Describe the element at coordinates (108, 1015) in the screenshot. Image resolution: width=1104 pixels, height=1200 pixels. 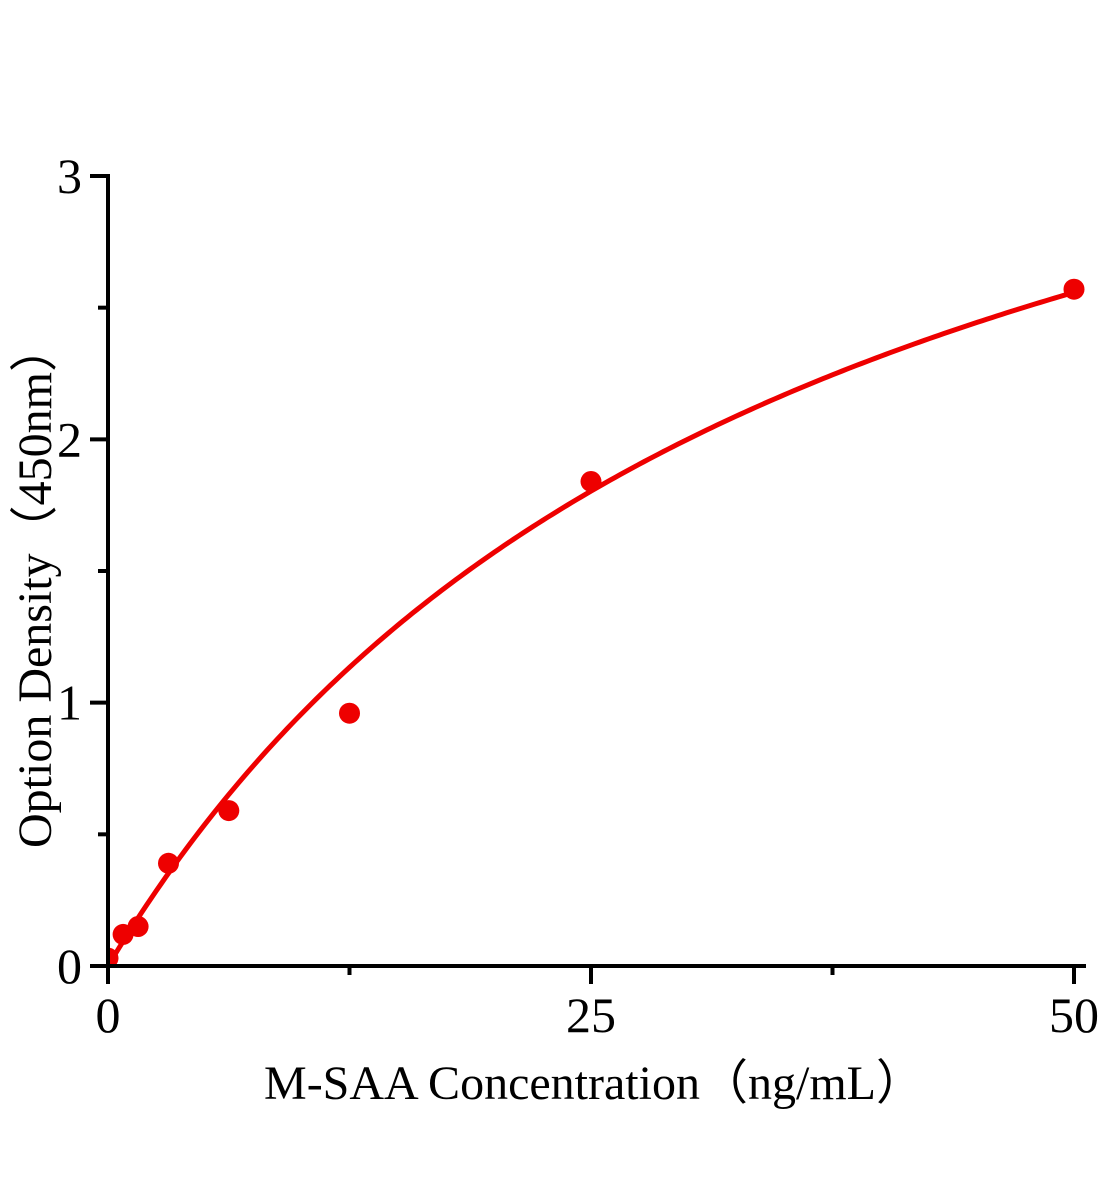
I see `x-tick-label: 0` at that location.